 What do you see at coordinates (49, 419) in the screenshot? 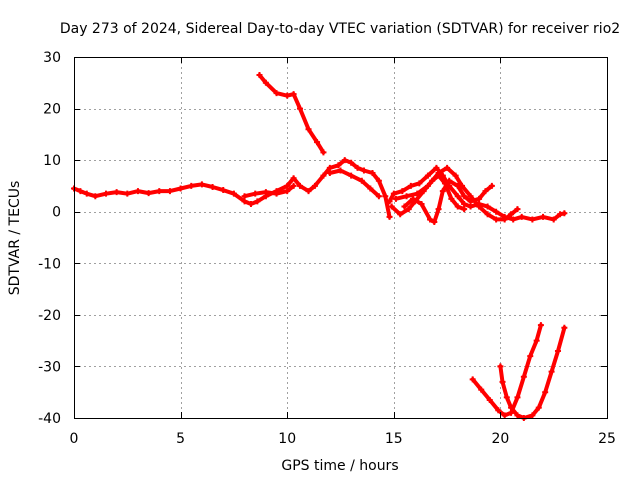
I see `y-tick-label: -40` at bounding box center [49, 419].